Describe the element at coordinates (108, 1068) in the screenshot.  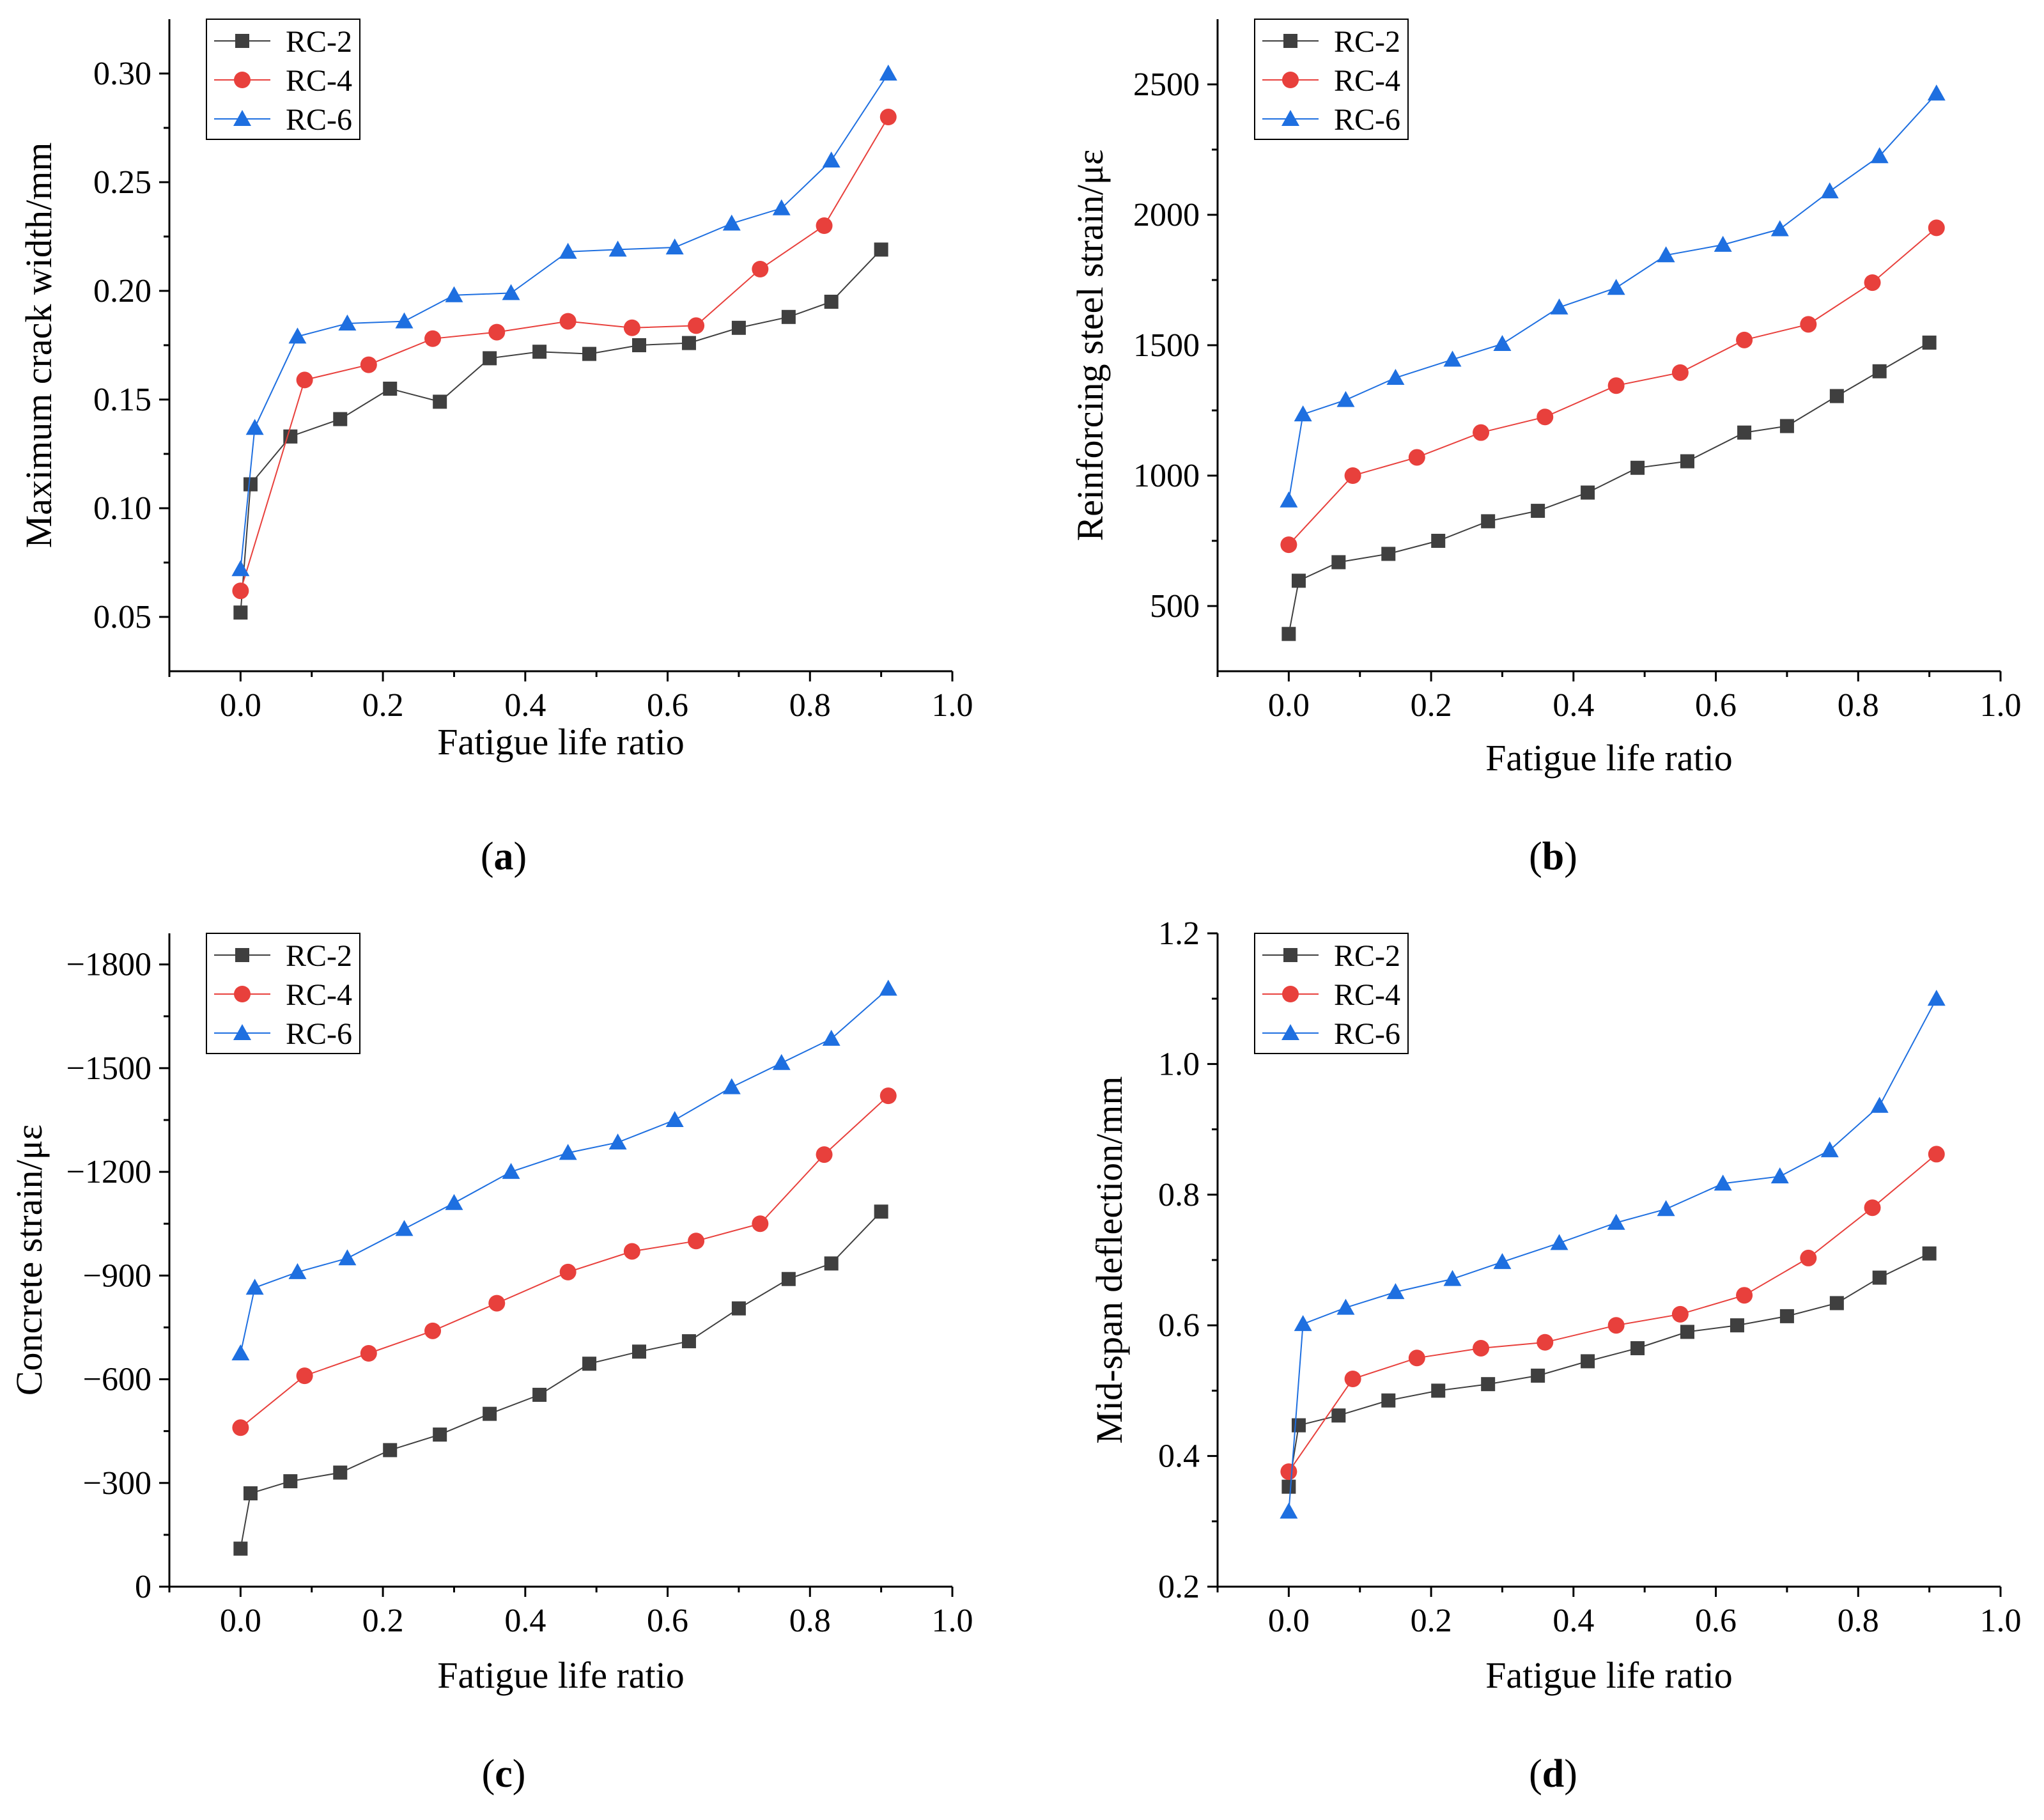
I see `y-tick-label: −1500` at that location.